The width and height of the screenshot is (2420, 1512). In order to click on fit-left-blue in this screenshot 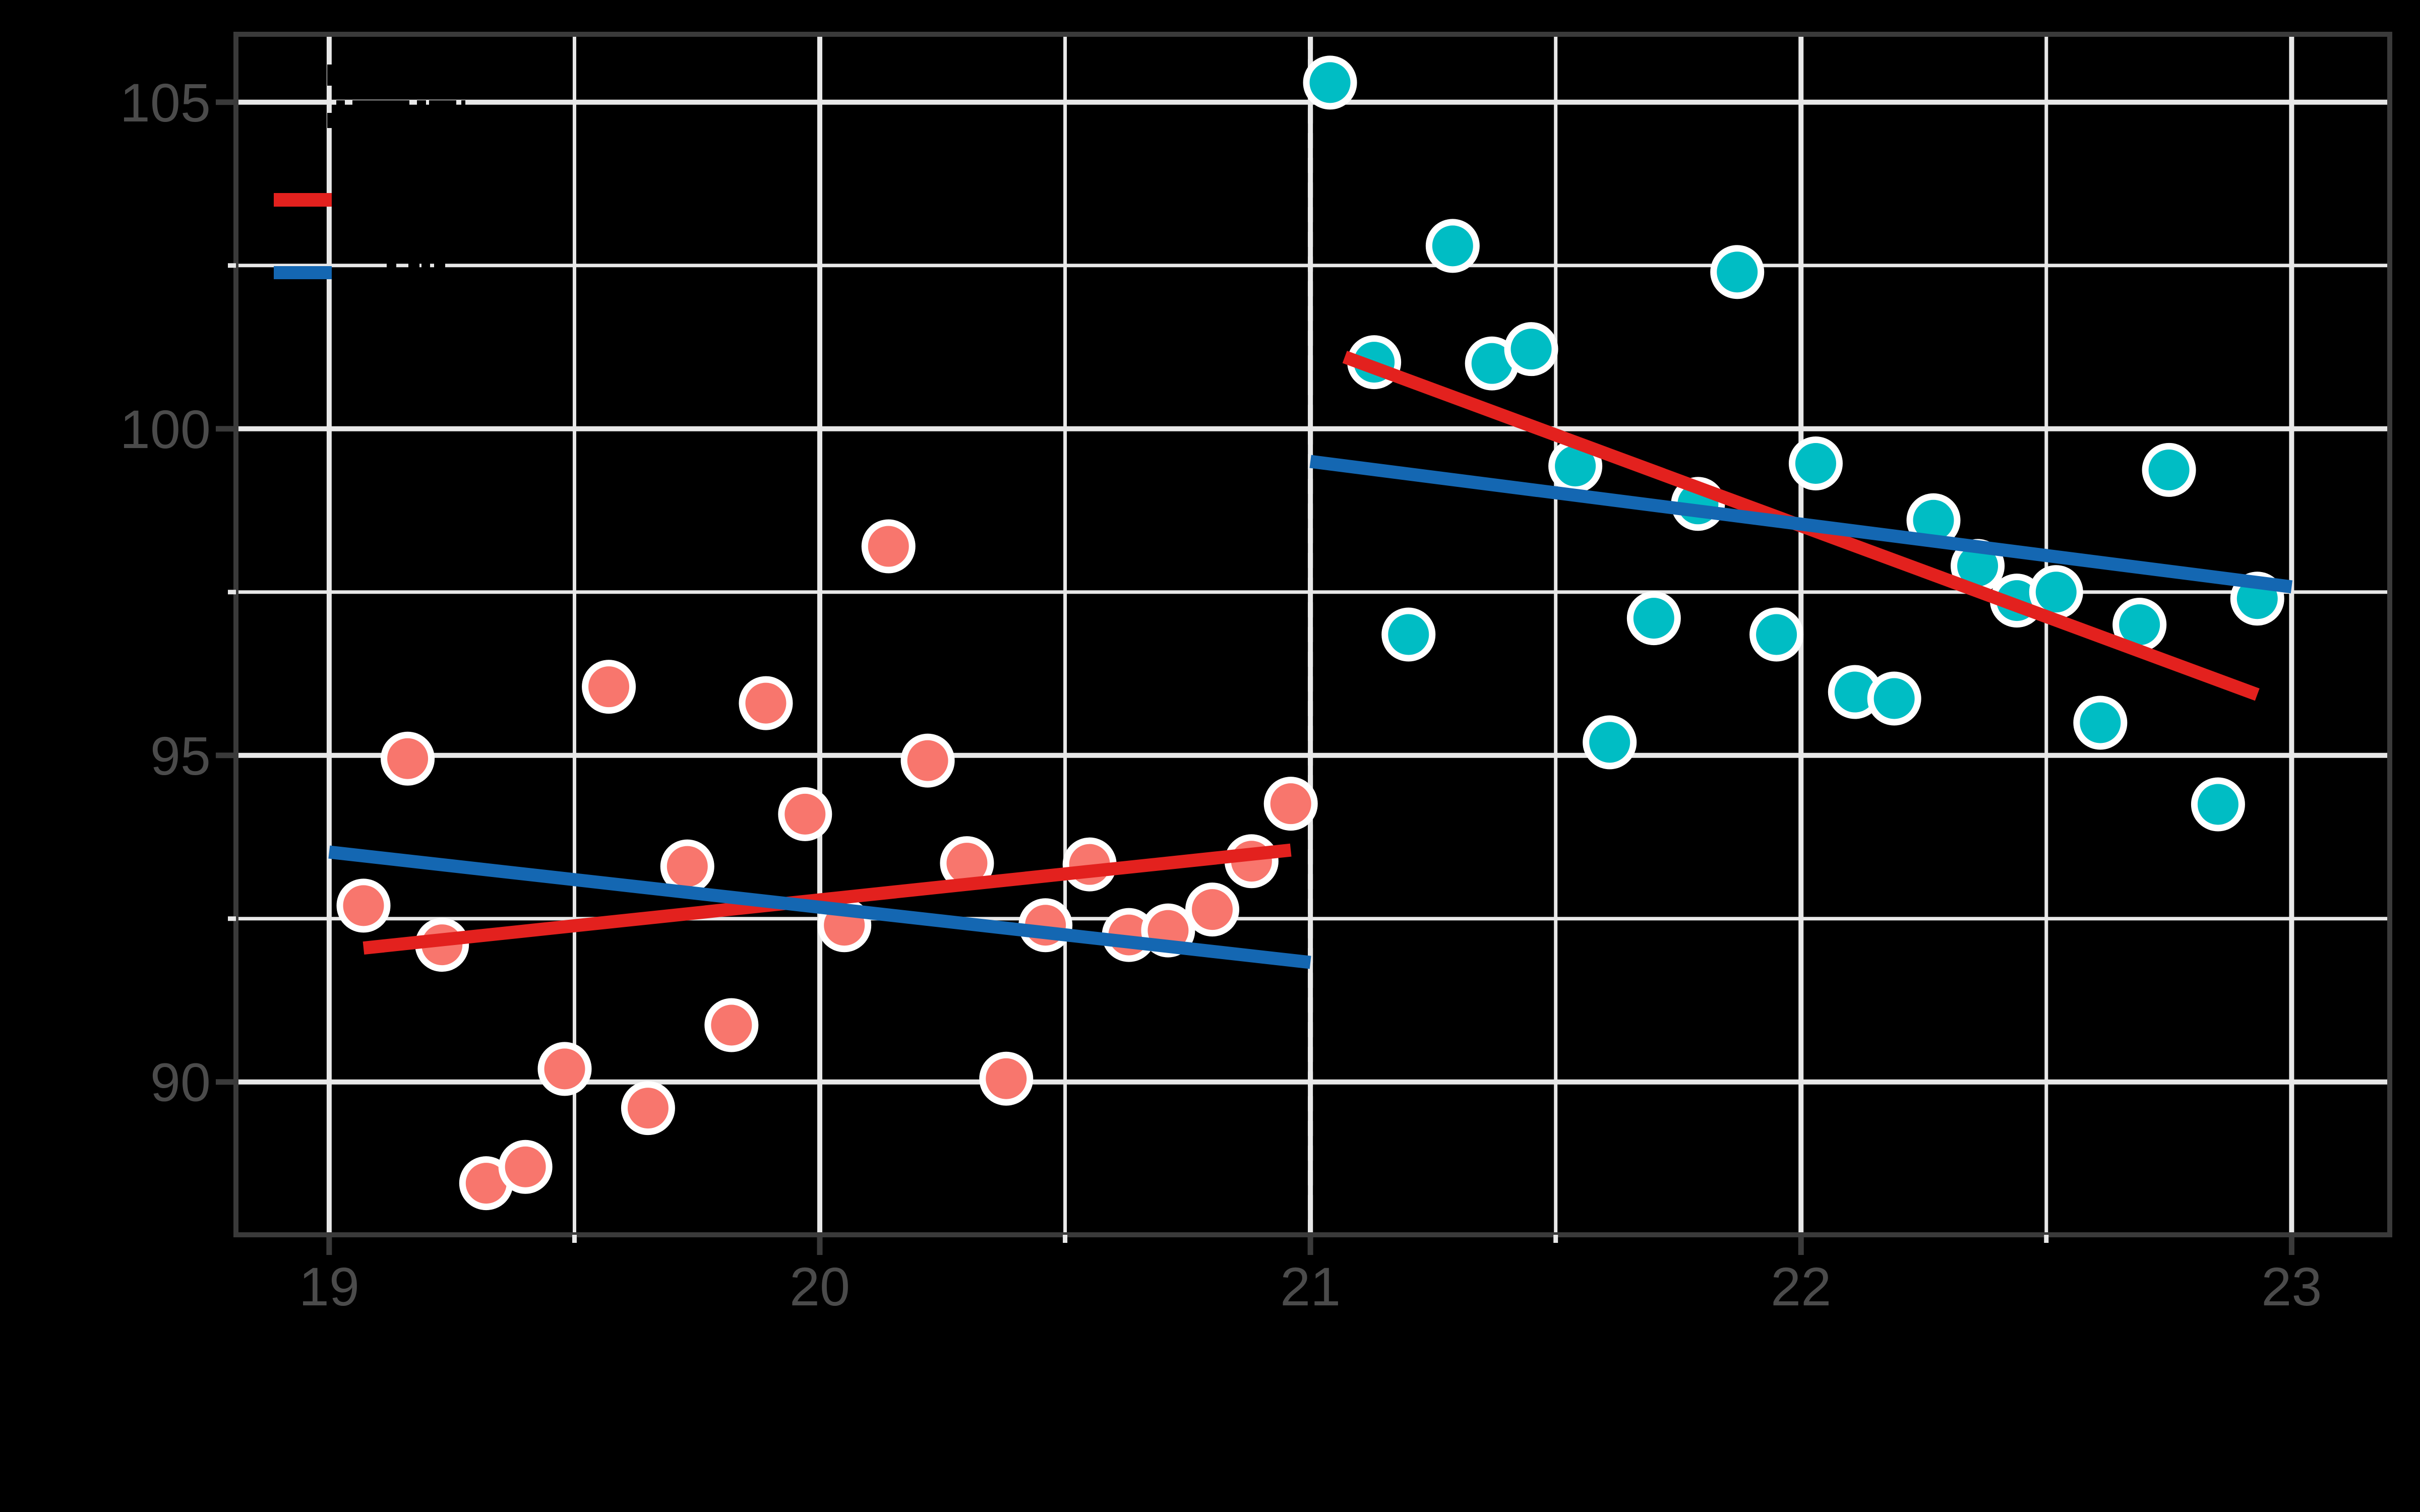, I will do `click(819, 907)`.